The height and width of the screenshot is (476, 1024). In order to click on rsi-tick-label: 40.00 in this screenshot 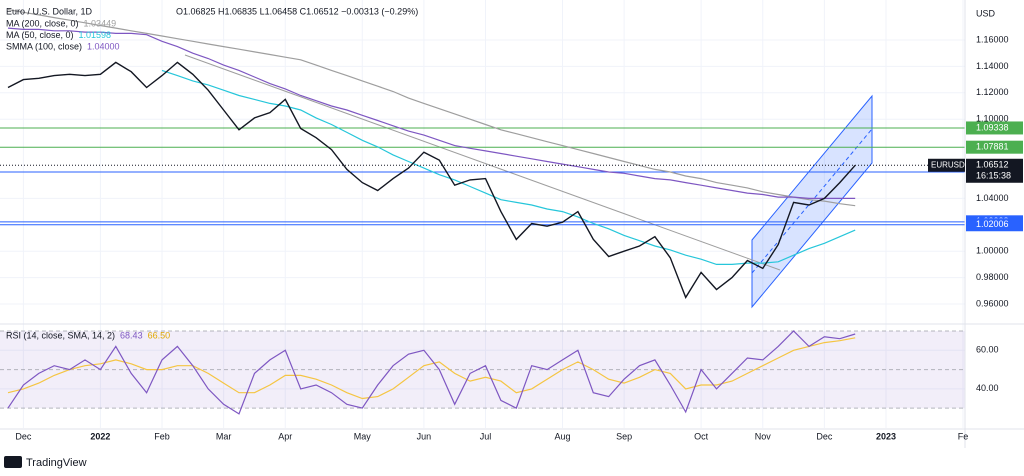, I will do `click(987, 388)`.